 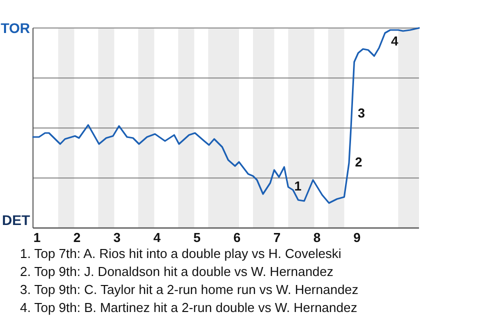 What do you see at coordinates (358, 162) in the screenshot?
I see `annotation: 2` at bounding box center [358, 162].